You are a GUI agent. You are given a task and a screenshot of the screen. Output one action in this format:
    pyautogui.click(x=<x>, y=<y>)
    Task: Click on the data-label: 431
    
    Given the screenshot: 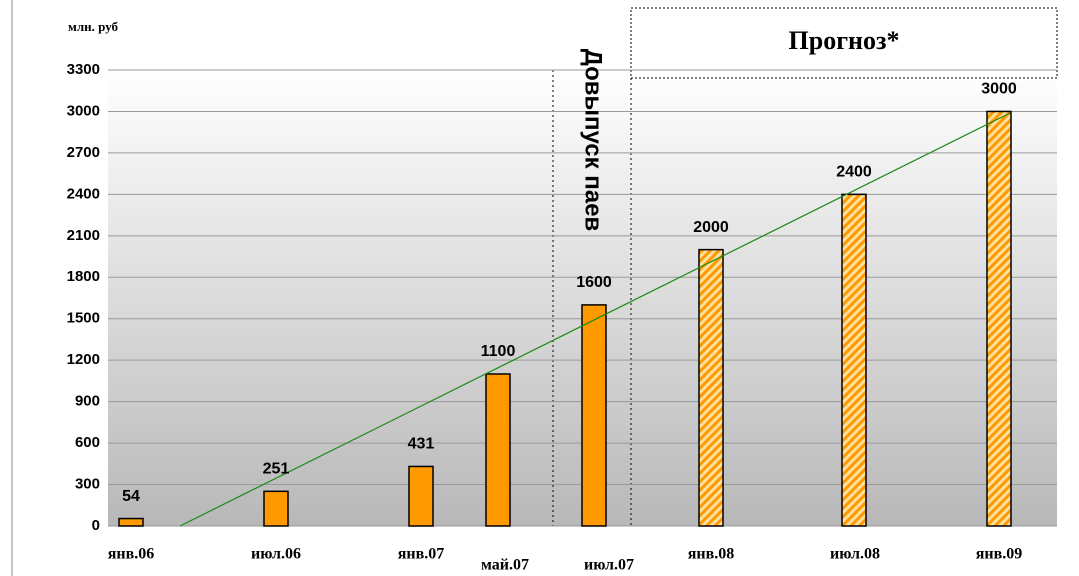 What is the action you would take?
    pyautogui.click(x=421, y=444)
    